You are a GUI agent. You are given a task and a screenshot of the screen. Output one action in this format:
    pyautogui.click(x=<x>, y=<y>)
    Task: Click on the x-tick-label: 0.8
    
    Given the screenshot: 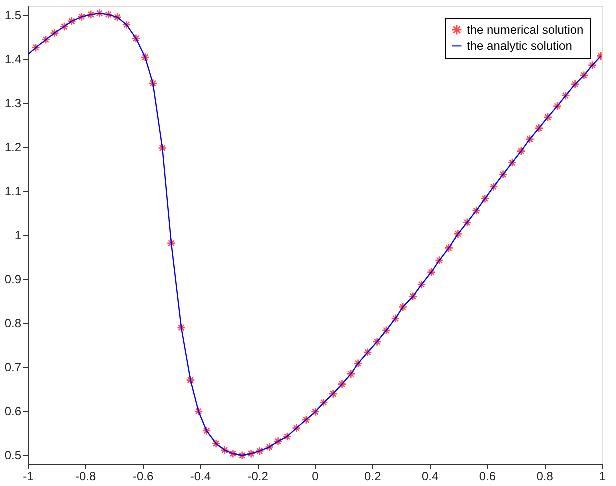 What is the action you would take?
    pyautogui.click(x=545, y=477)
    